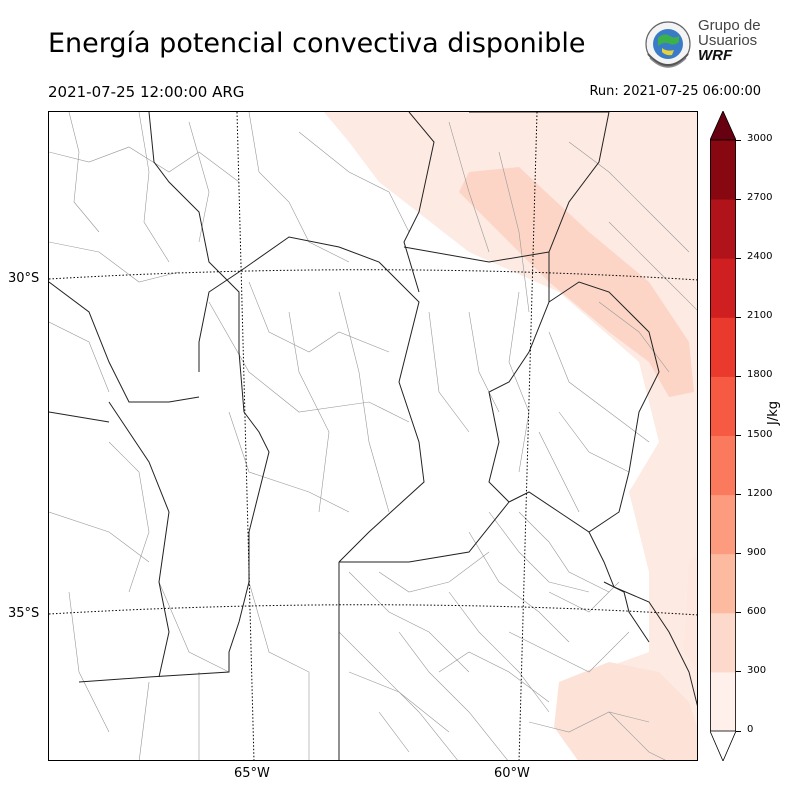 Image resolution: width=800 pixels, height=800 pixels. I want to click on run-time: Run: 2021-07-25 06:00:00, so click(675, 91).